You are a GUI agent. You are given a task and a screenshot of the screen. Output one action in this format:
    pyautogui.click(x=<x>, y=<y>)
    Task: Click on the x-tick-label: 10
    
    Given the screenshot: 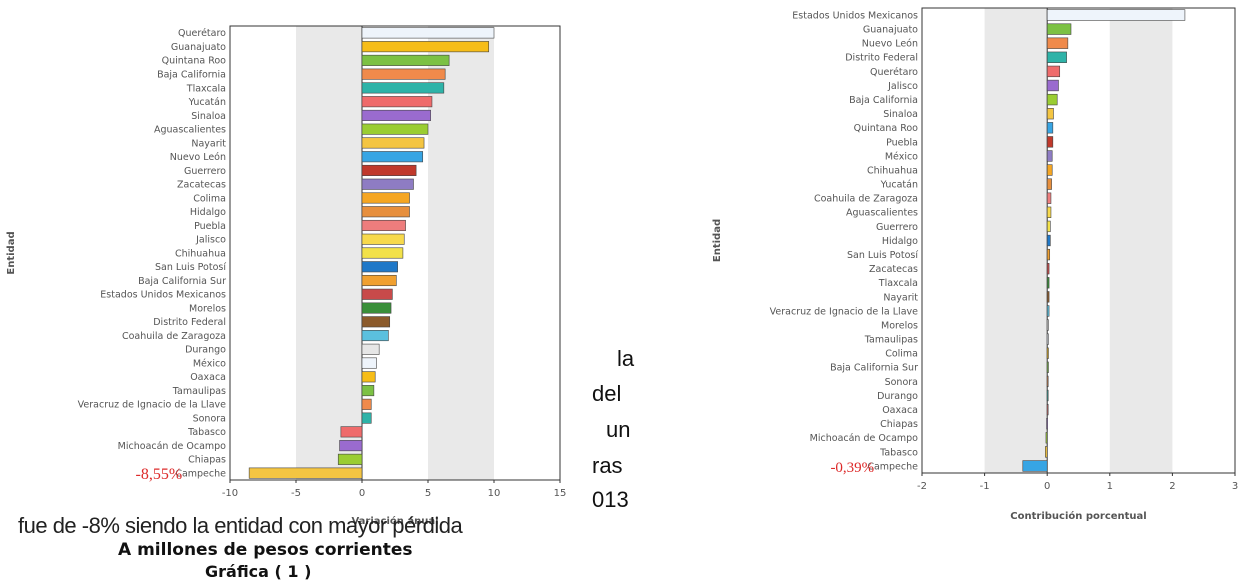 What is the action you would take?
    pyautogui.click(x=494, y=493)
    